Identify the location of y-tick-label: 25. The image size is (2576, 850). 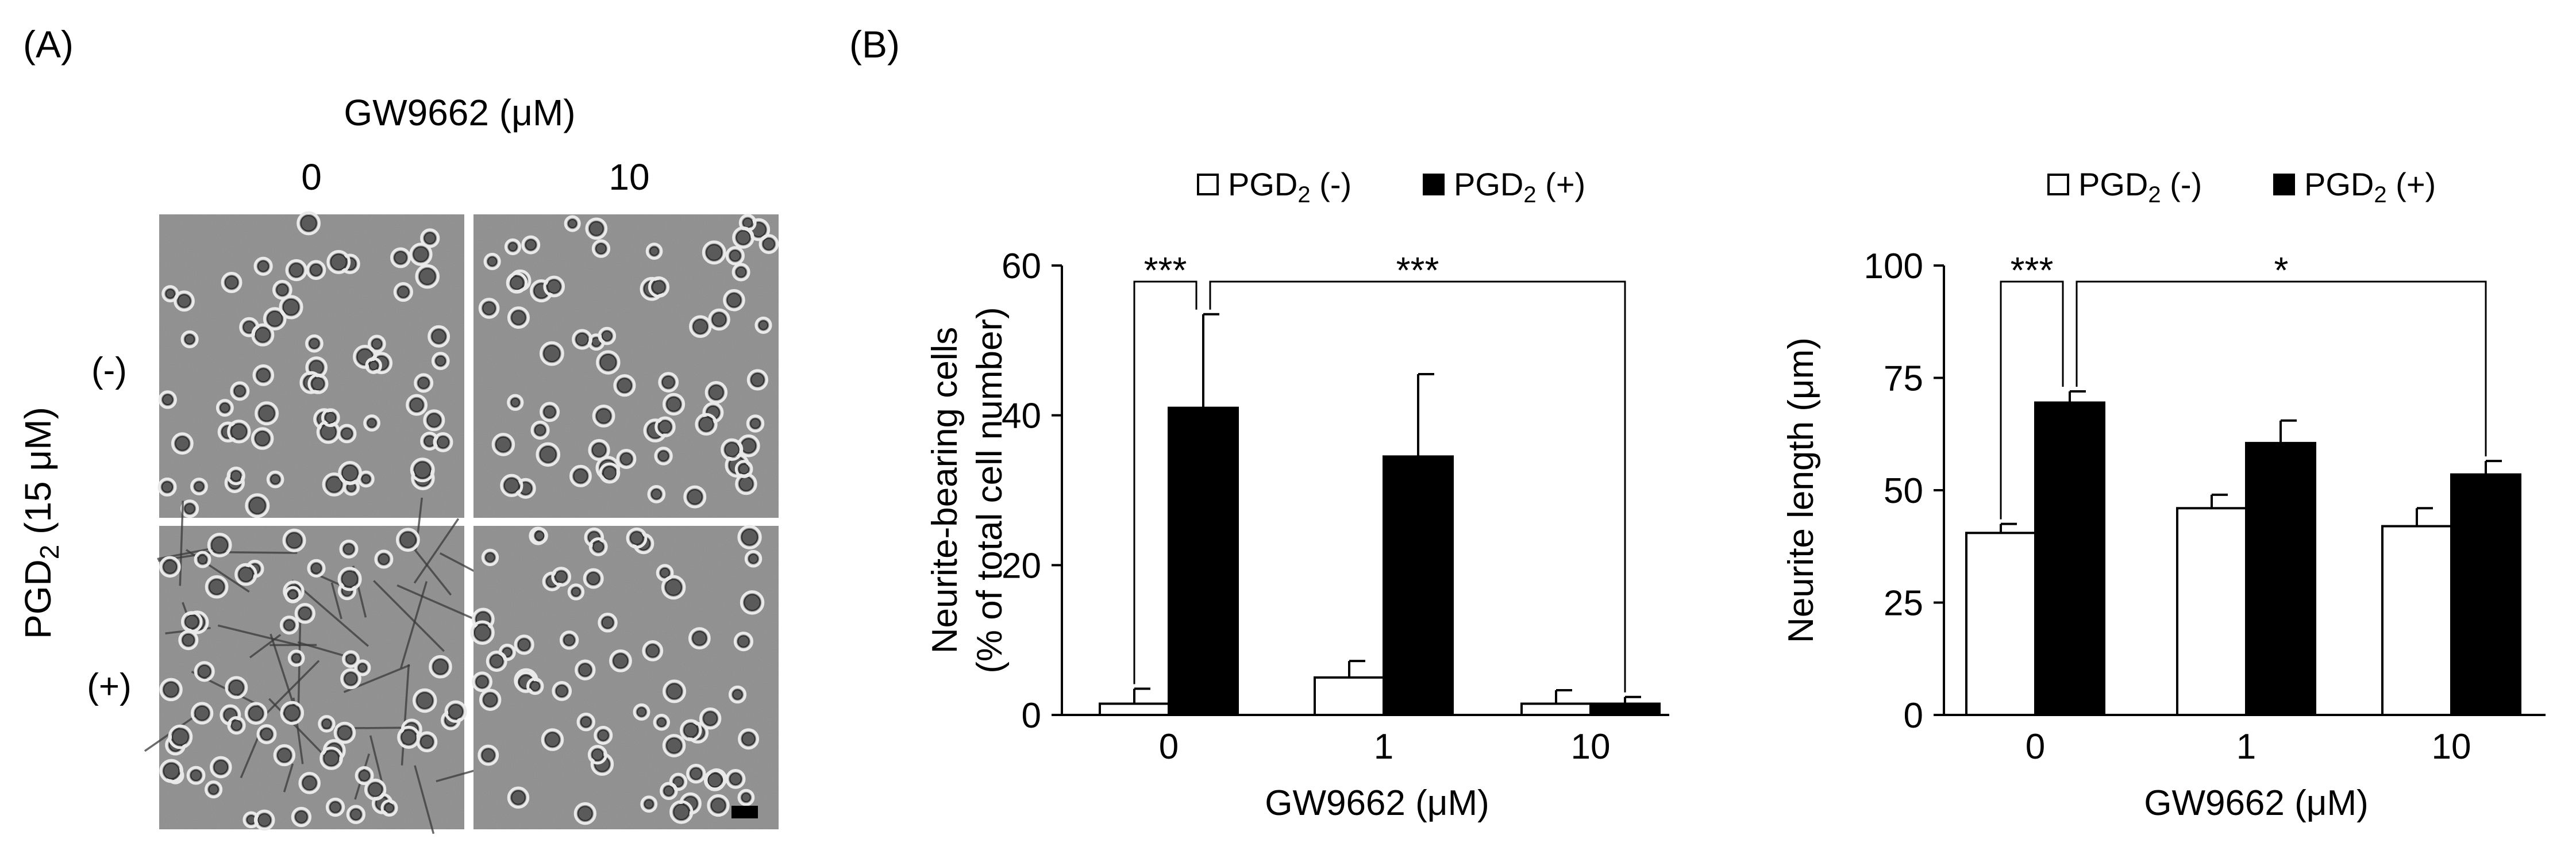
(1903, 604).